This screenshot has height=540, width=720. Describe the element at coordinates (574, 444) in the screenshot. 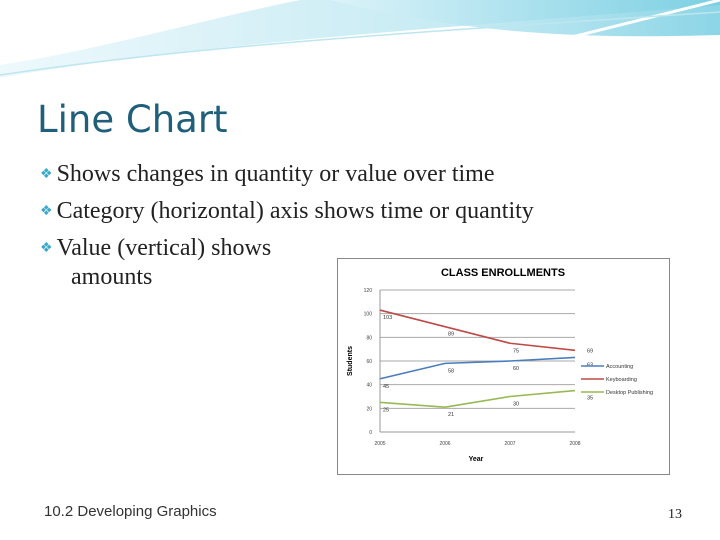

I see `x-tick-label: 2008` at that location.